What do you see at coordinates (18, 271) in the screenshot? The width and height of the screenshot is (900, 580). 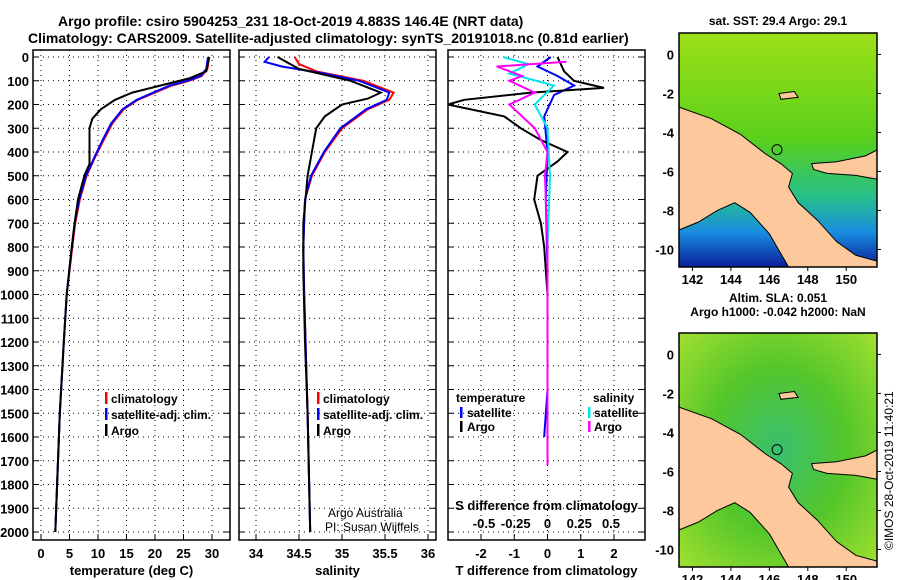 I see `y-tick-label: 900` at bounding box center [18, 271].